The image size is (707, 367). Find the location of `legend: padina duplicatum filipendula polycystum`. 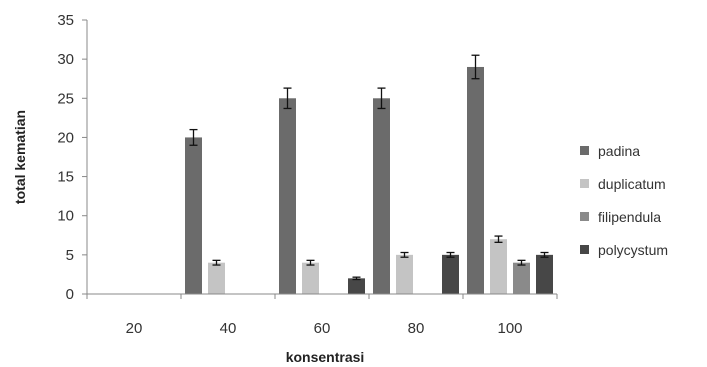

legend: padina duplicatum filipendula polycystum is located at coordinates (624, 200).